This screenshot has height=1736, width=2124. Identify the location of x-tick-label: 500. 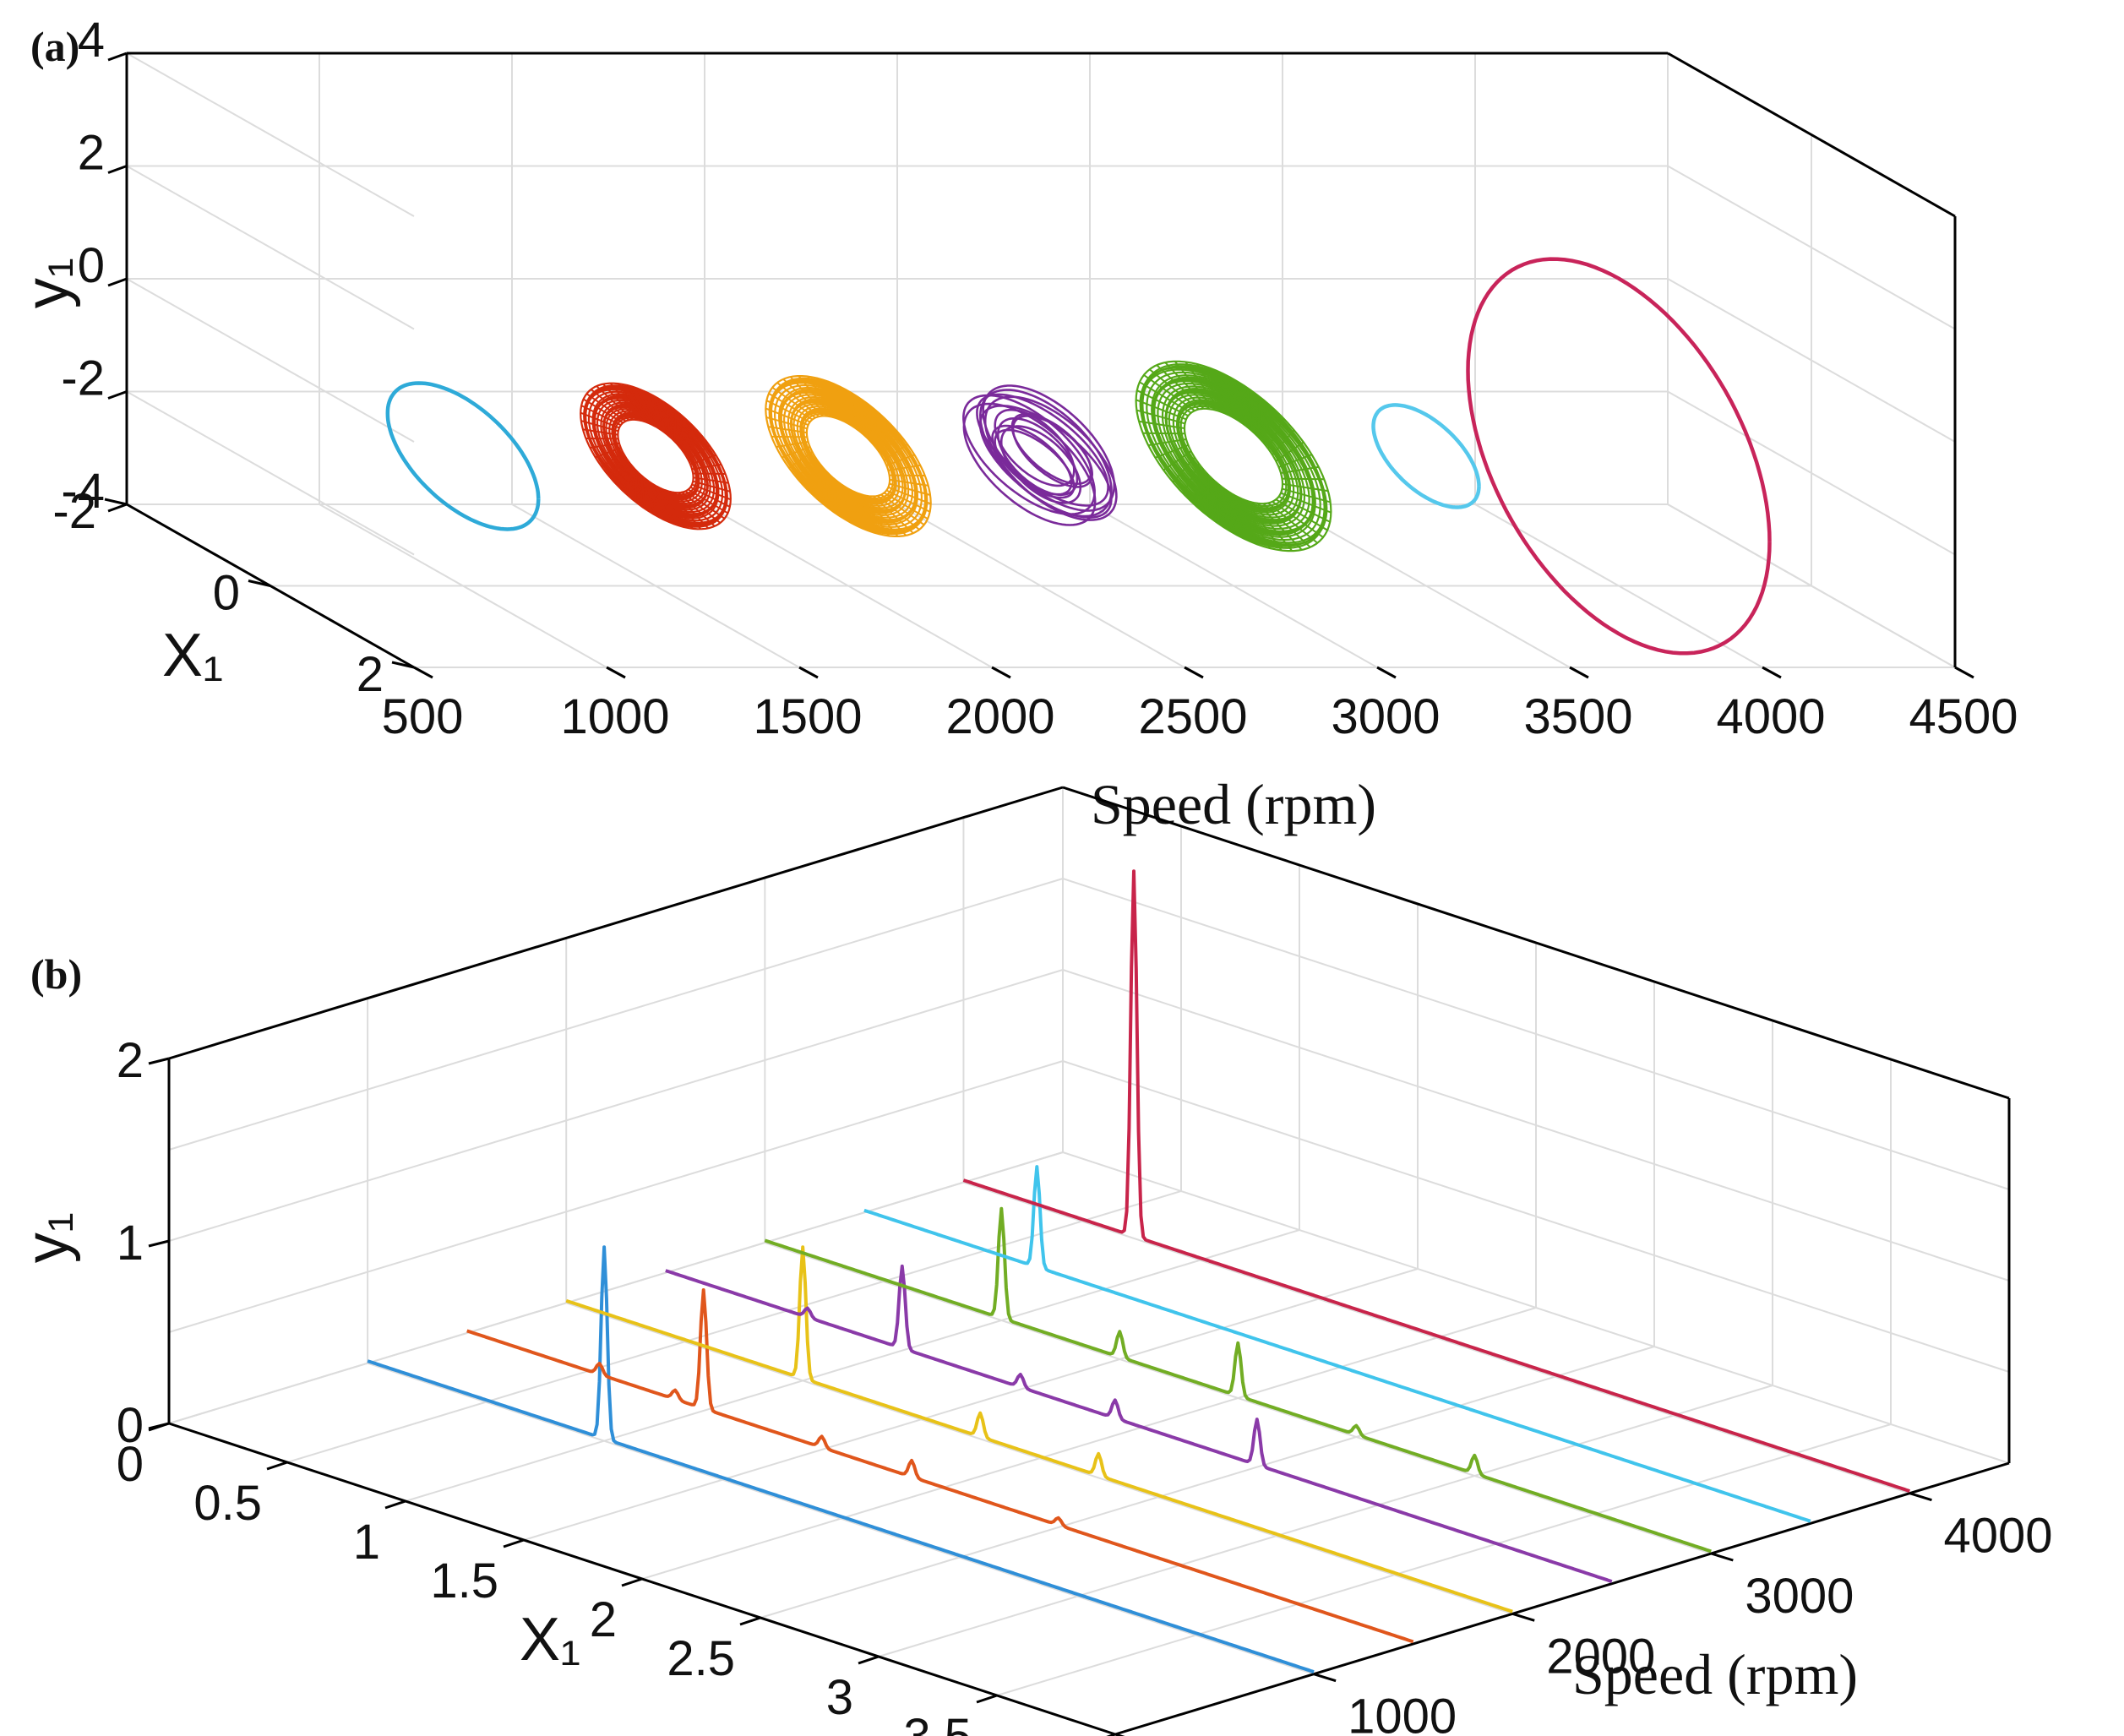
(423, 716).